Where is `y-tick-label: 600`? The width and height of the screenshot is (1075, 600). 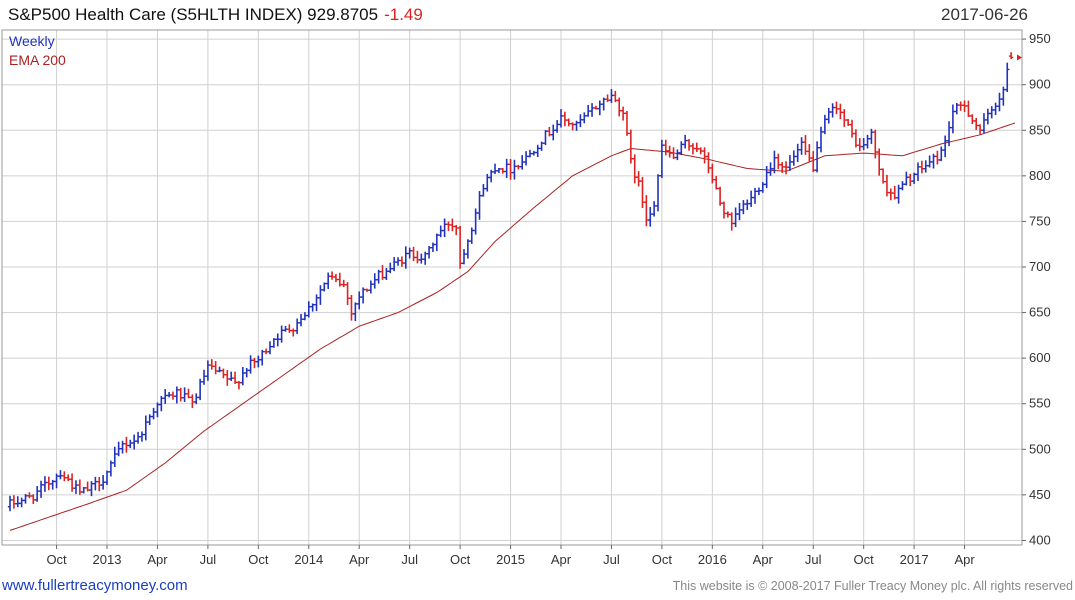 y-tick-label: 600 is located at coordinates (1040, 357).